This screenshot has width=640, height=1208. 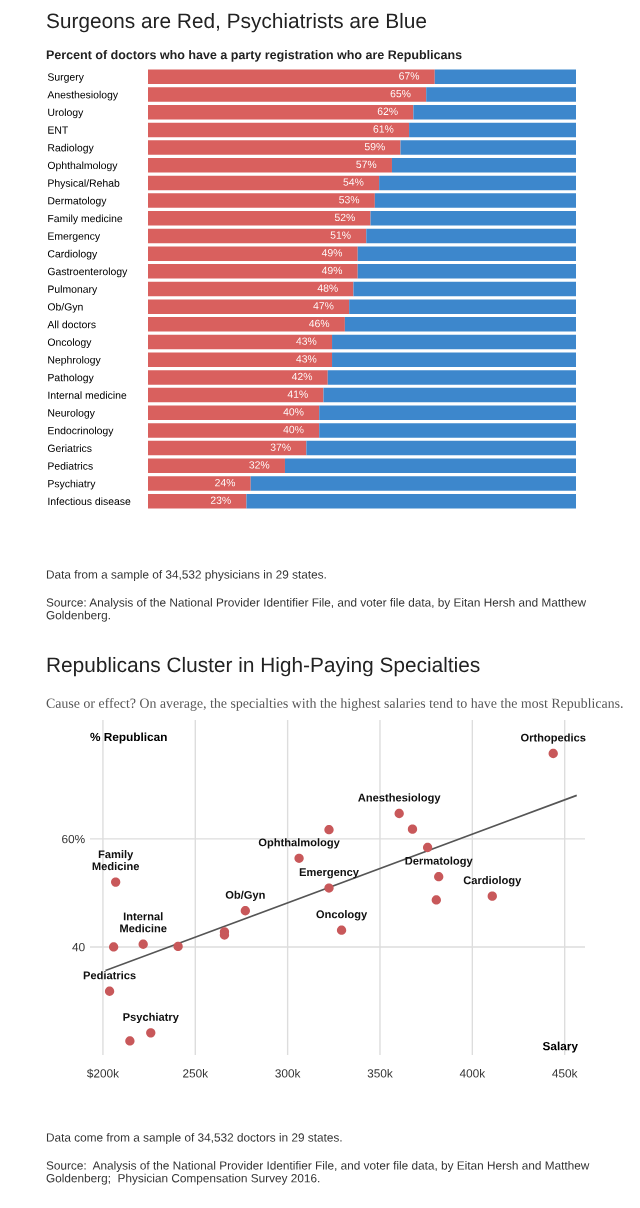 What do you see at coordinates (297, 394) in the screenshot?
I see `data-label: 41%` at bounding box center [297, 394].